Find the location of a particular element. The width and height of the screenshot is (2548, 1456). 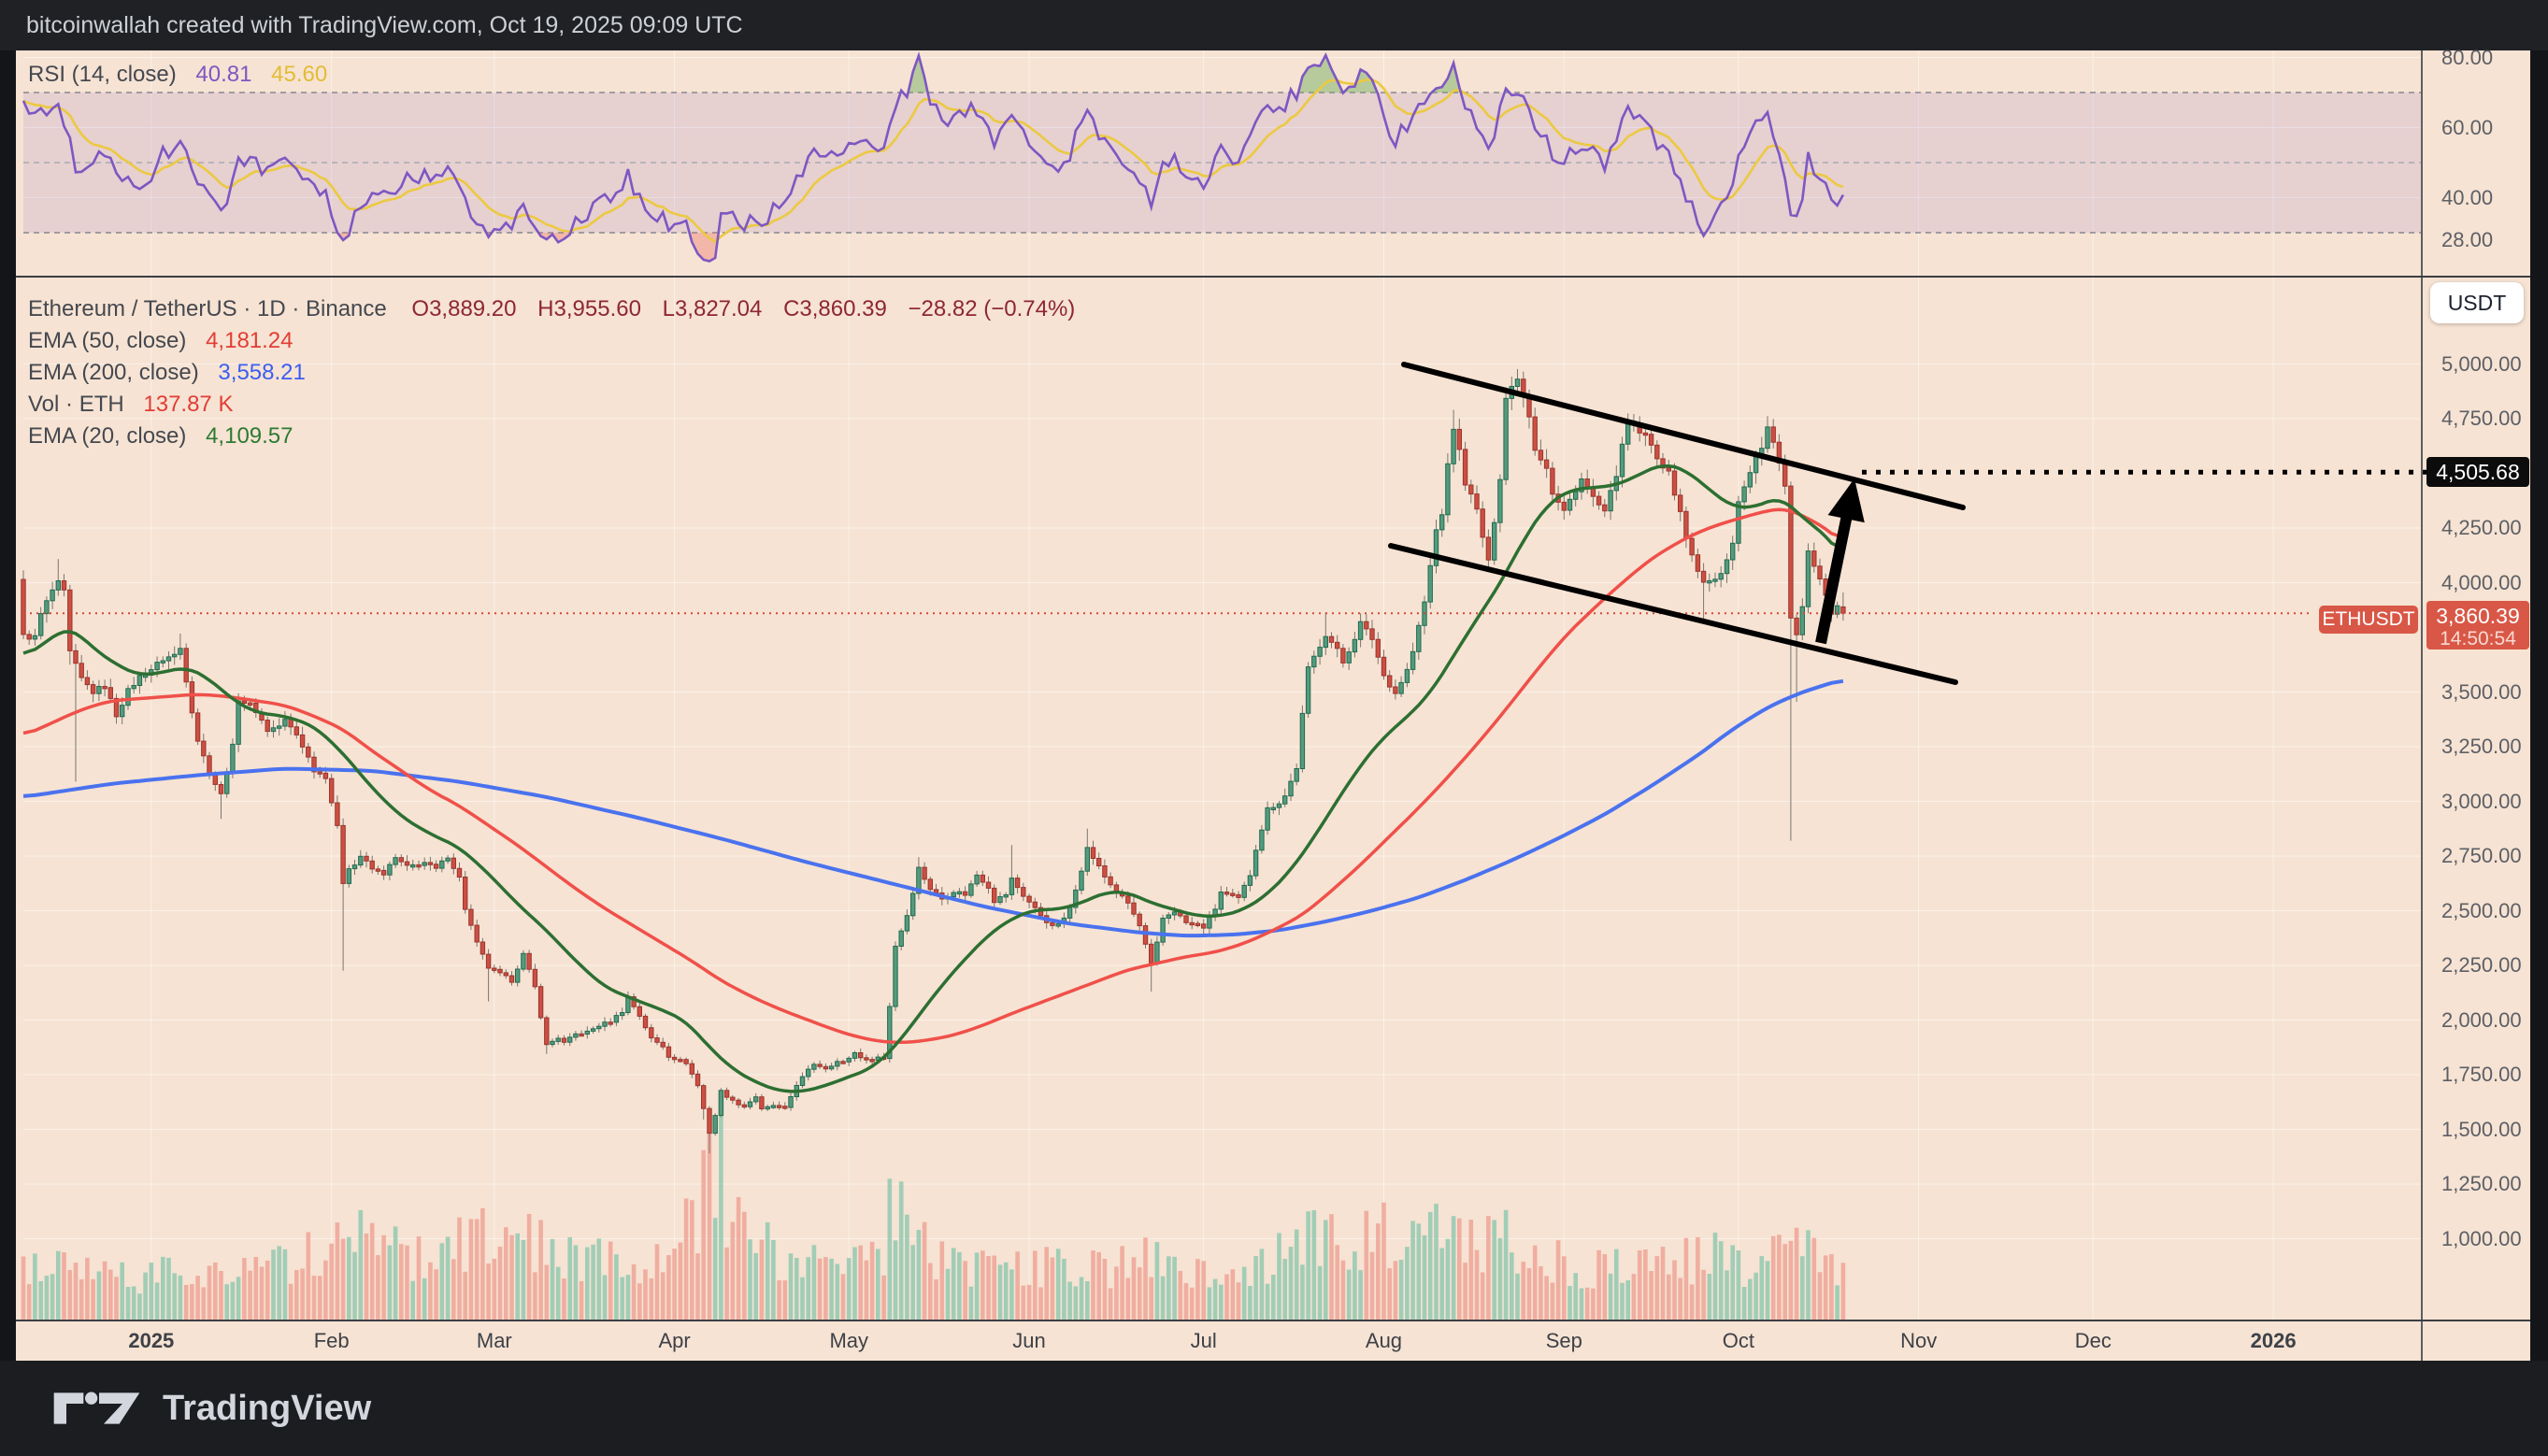

price-scale-tick: 3,500.00 is located at coordinates (2482, 691).